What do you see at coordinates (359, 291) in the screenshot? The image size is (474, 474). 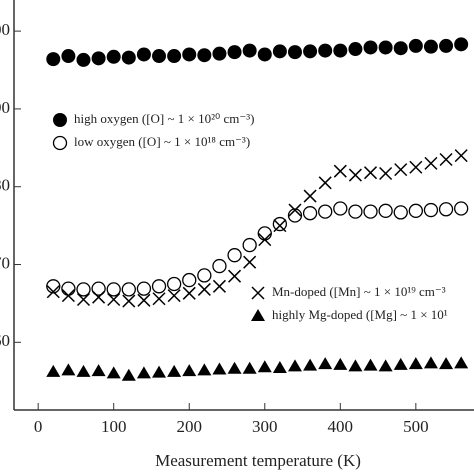 I see `legend-label: Mn-doped ([Mn] ~ 1 × 10¹⁹ cm⁻³` at bounding box center [359, 291].